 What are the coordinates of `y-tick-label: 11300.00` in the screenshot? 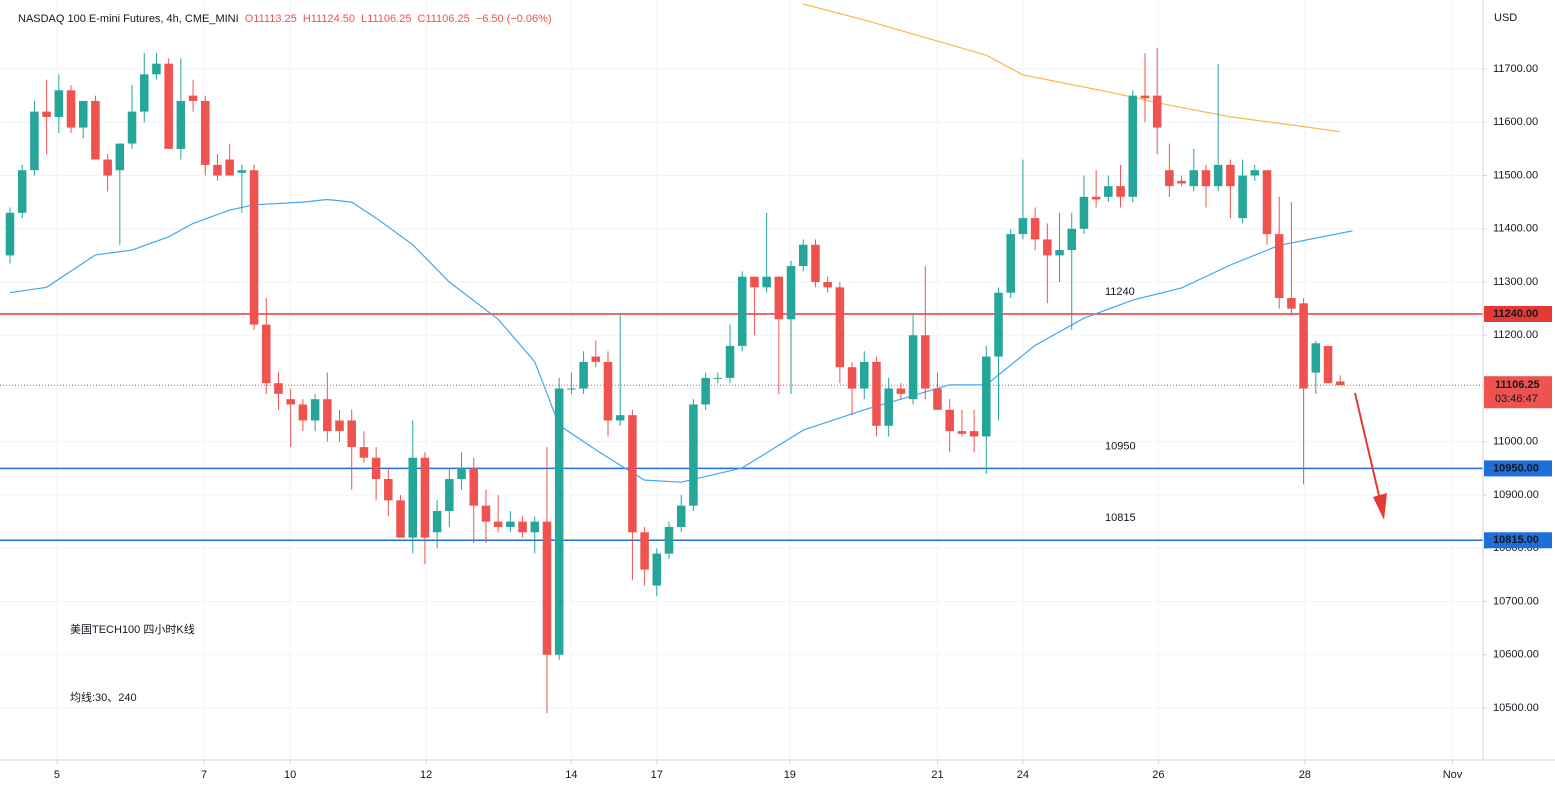 It's located at (1515, 282).